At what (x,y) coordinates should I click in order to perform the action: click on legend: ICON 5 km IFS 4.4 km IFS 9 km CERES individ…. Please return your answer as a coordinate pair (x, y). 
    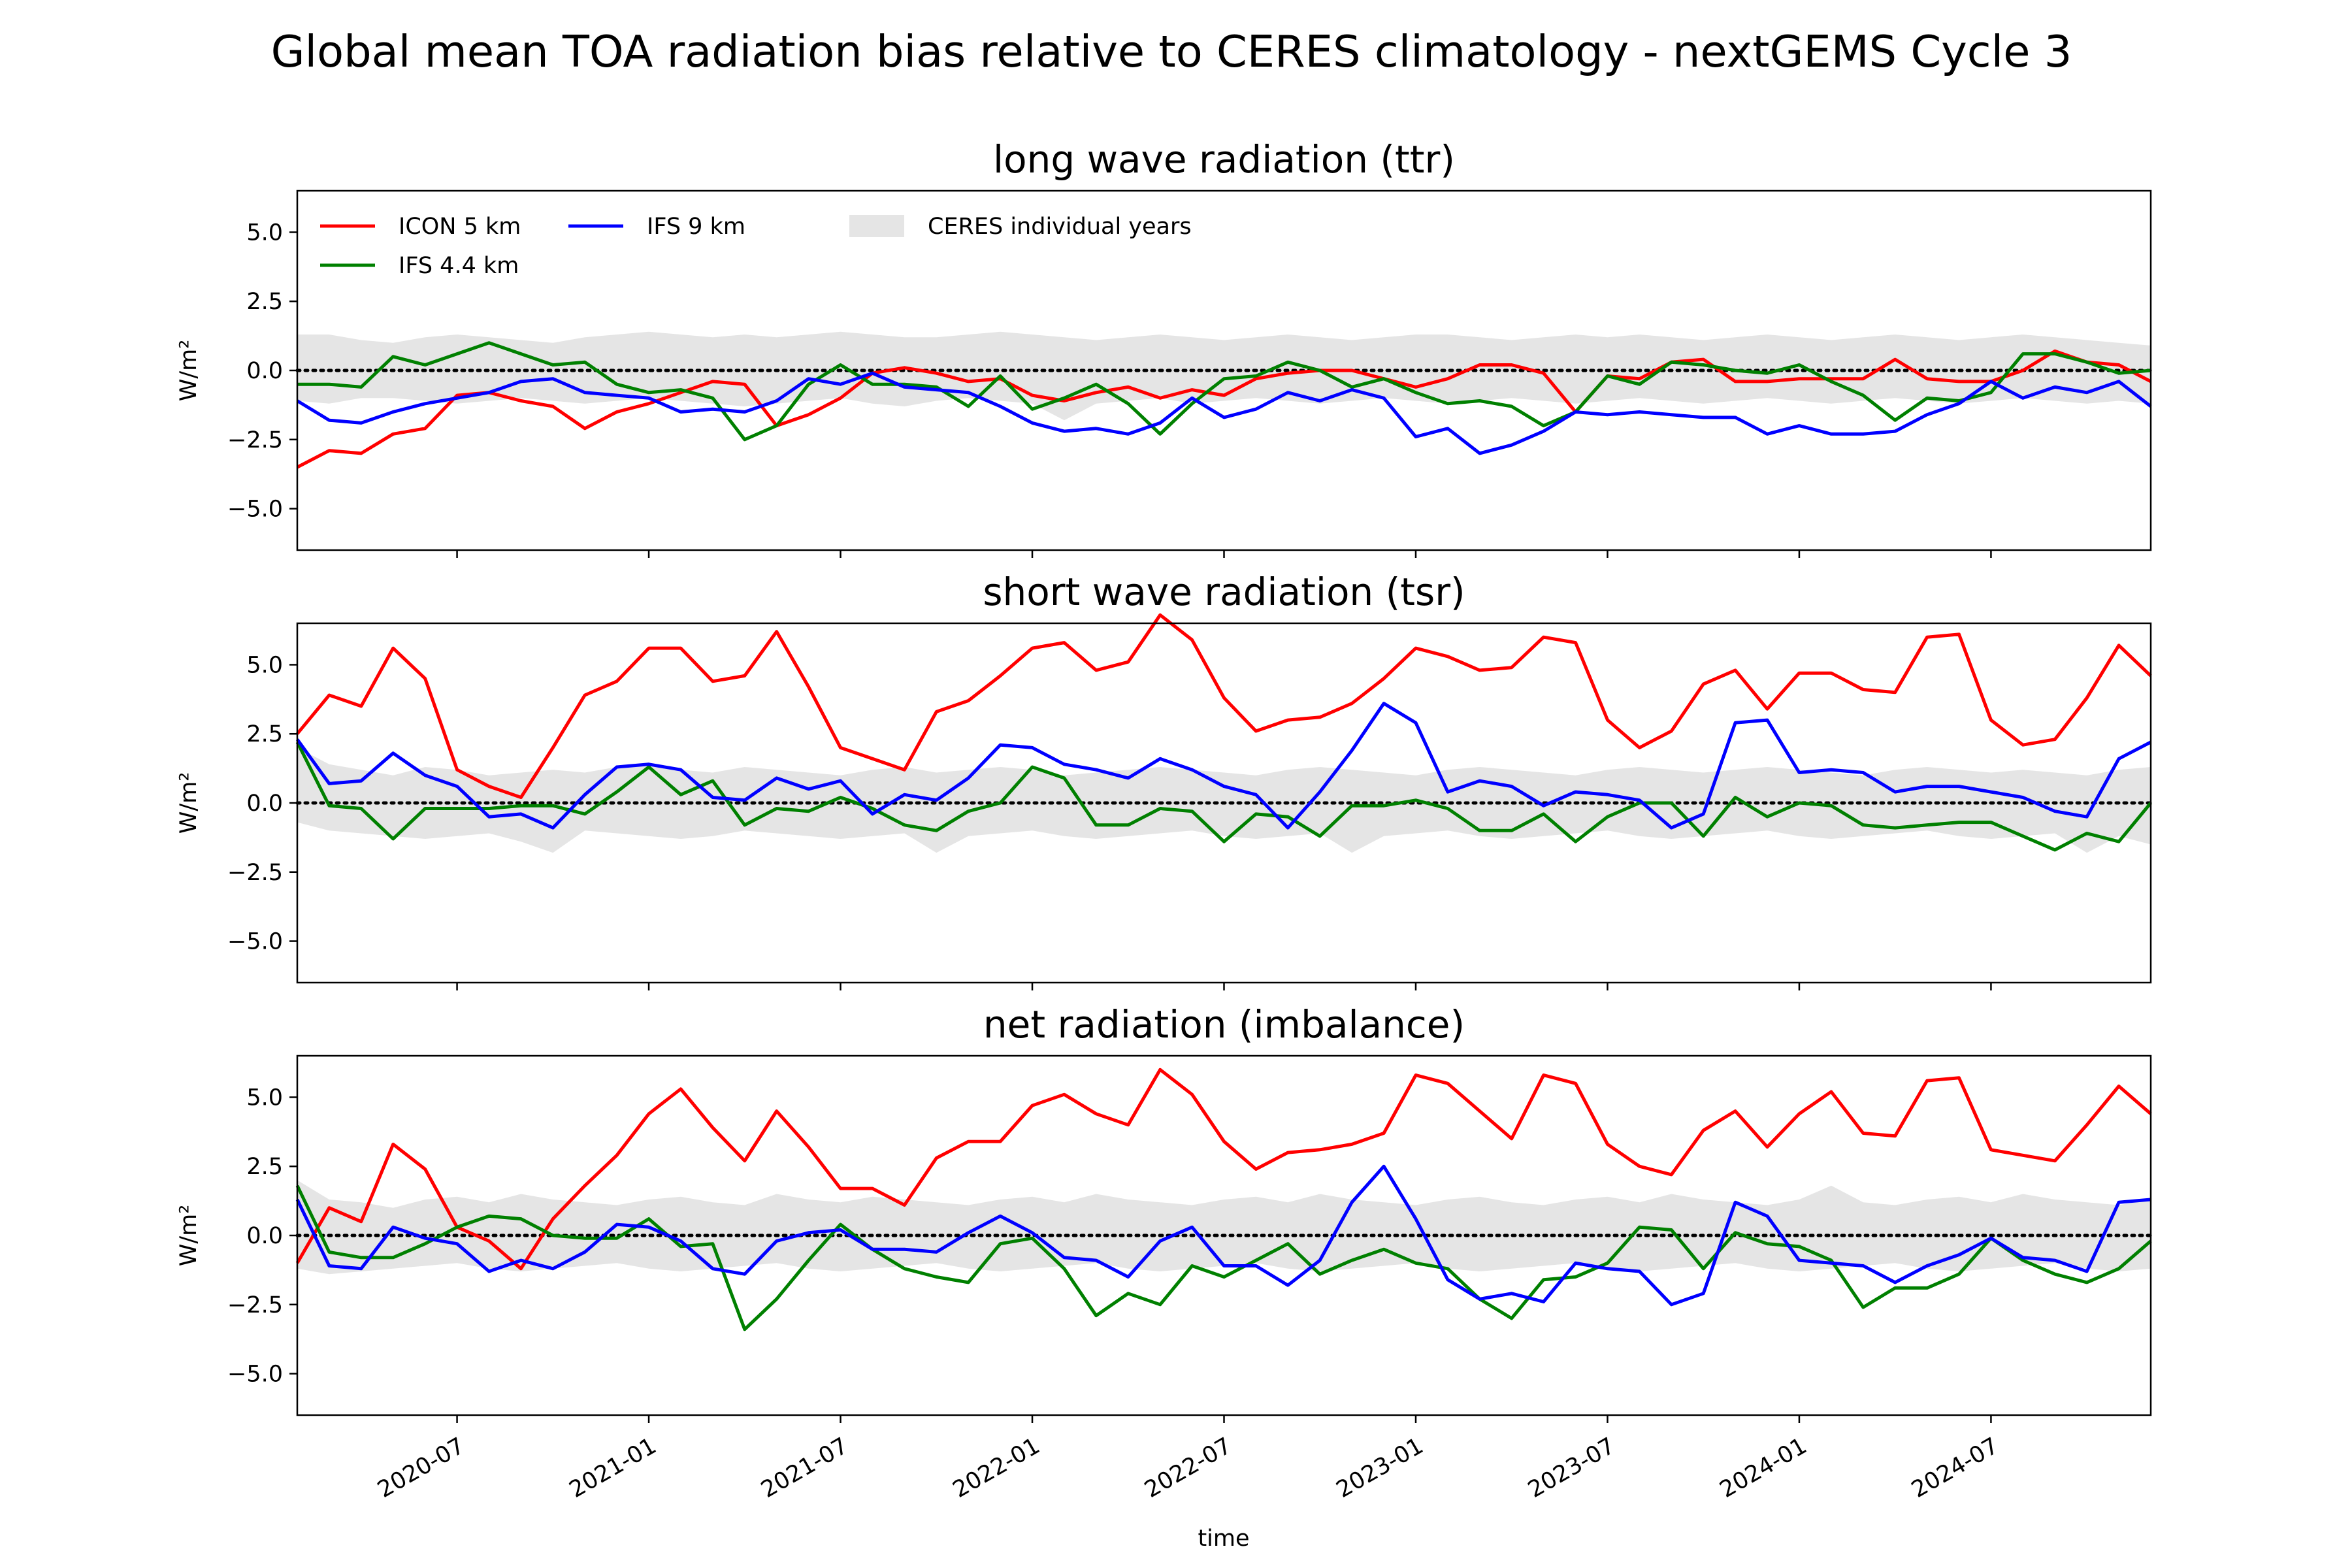
    Looking at the image, I should click on (756, 246).